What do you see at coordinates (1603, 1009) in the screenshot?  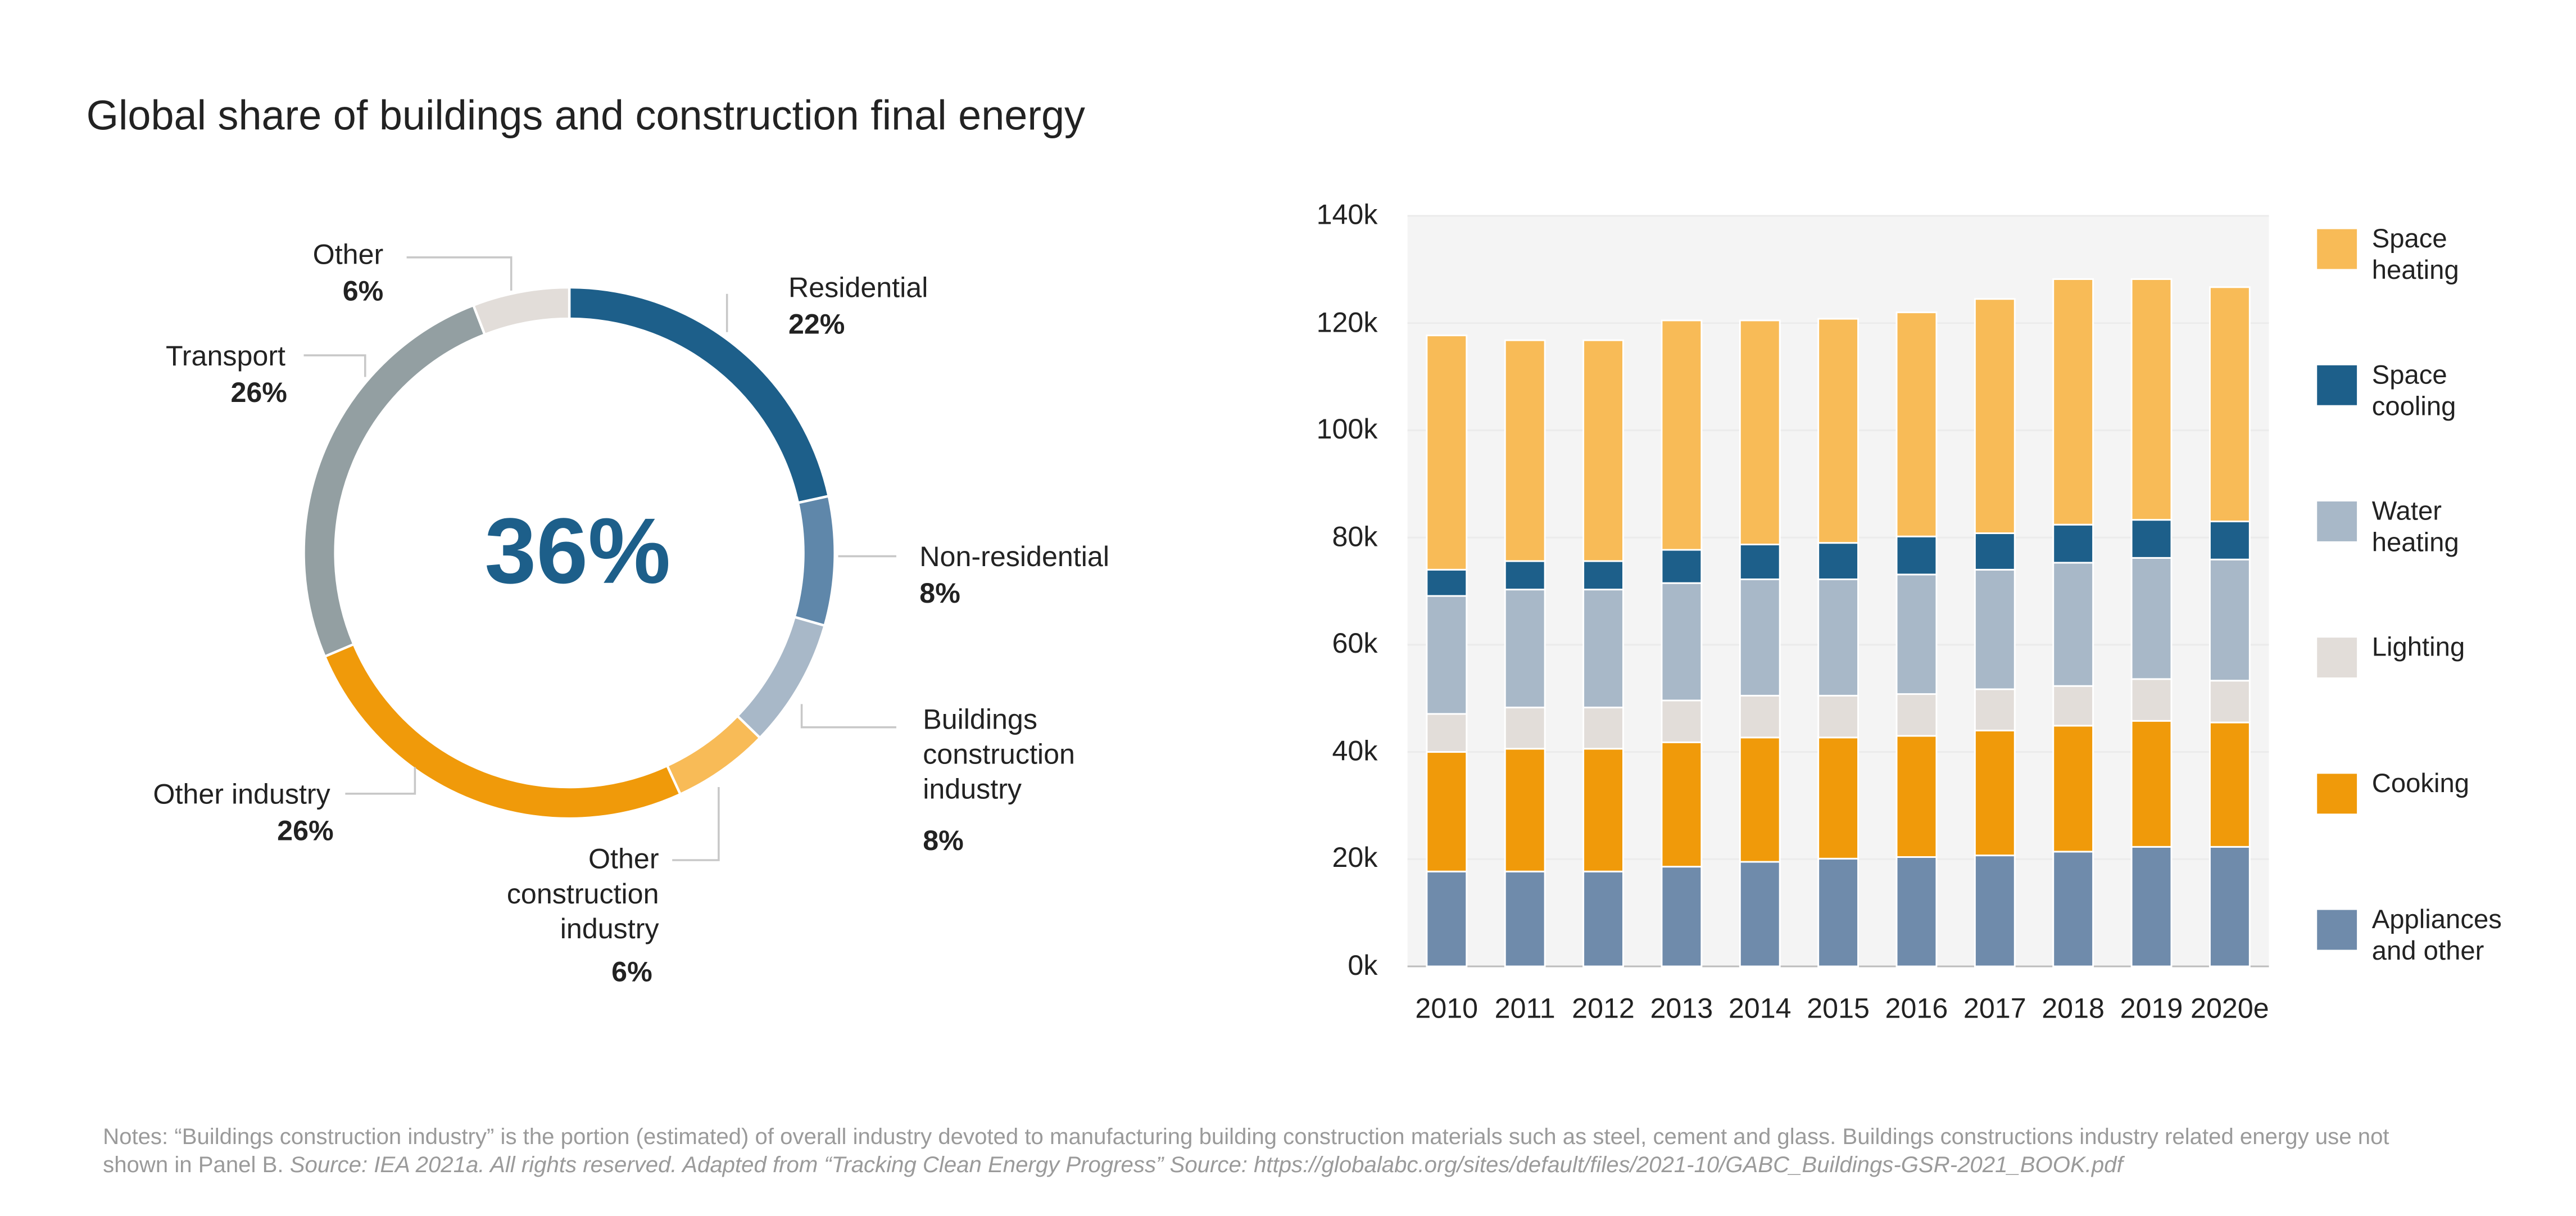 I see `x-tick-label: 2012` at bounding box center [1603, 1009].